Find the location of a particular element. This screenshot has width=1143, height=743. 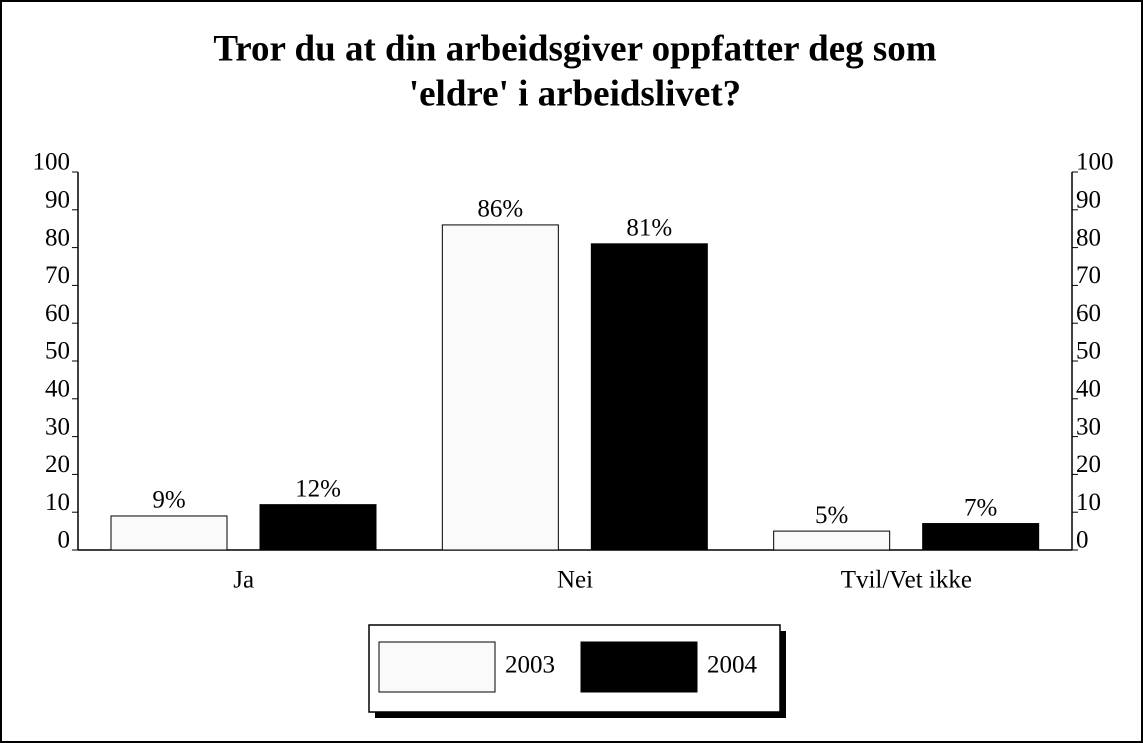

y-tick-label: 20 is located at coordinates (57, 464).